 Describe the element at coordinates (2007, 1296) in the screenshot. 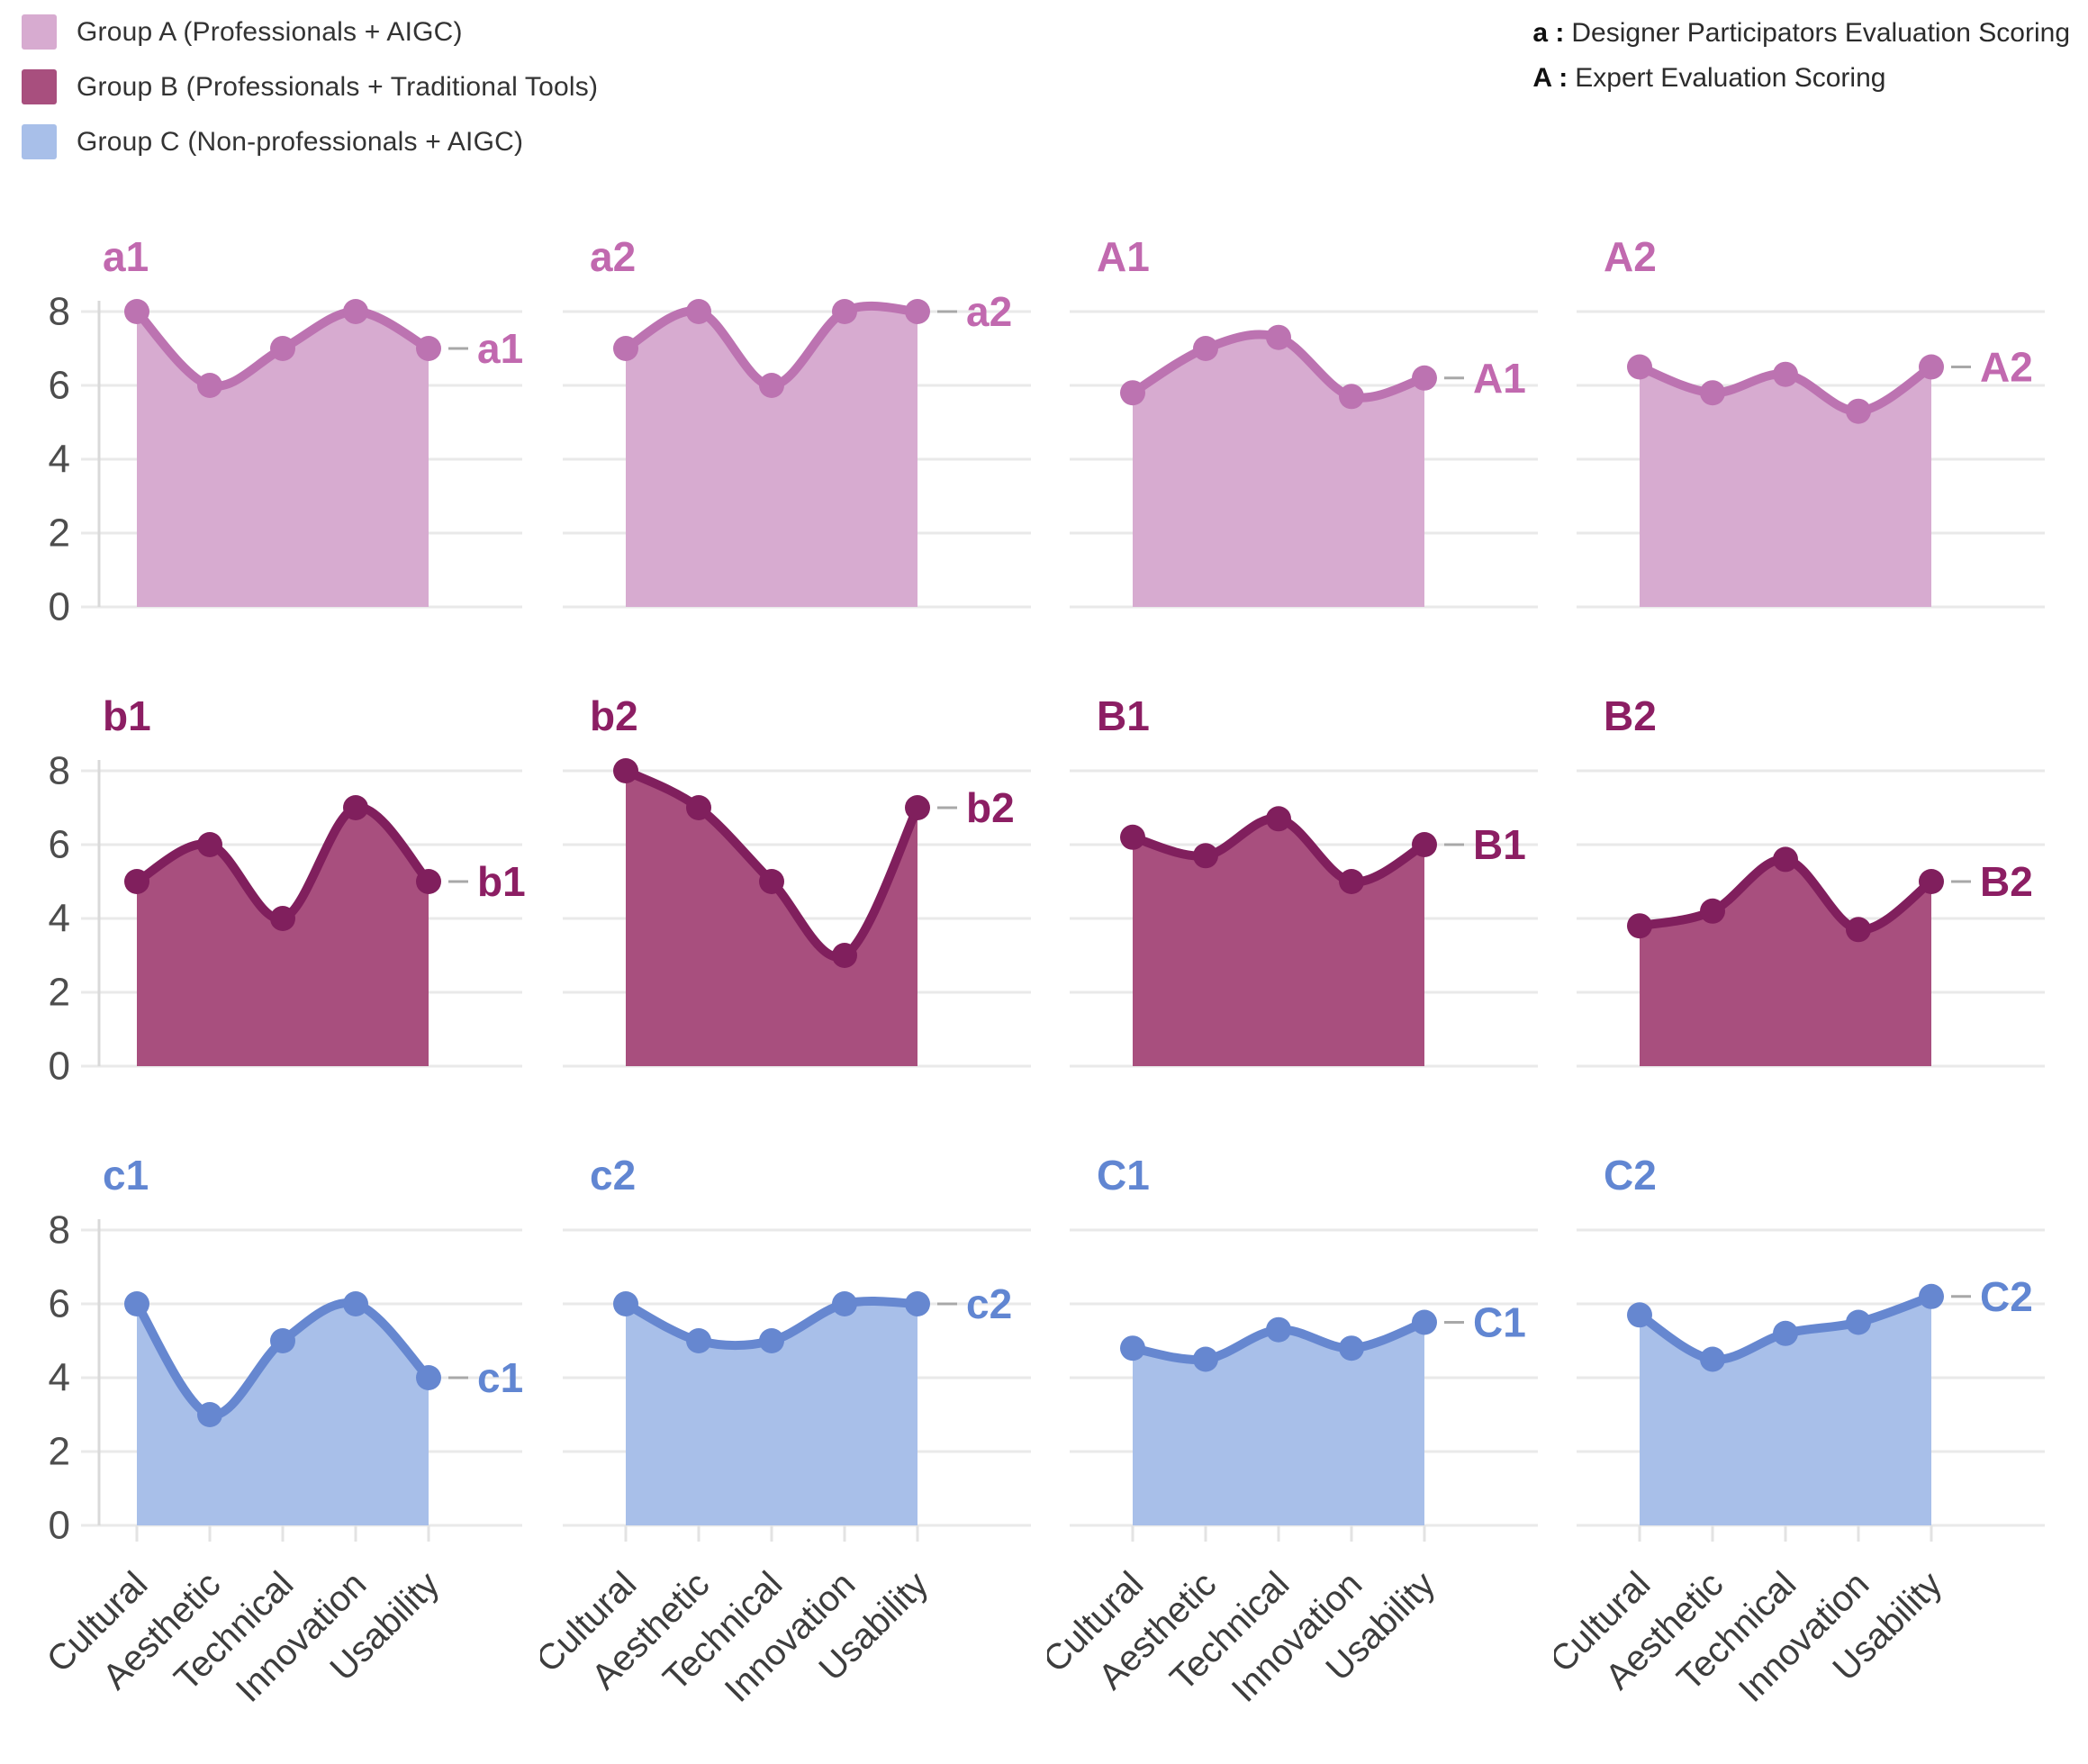

I see `series-end-label: C2` at that location.